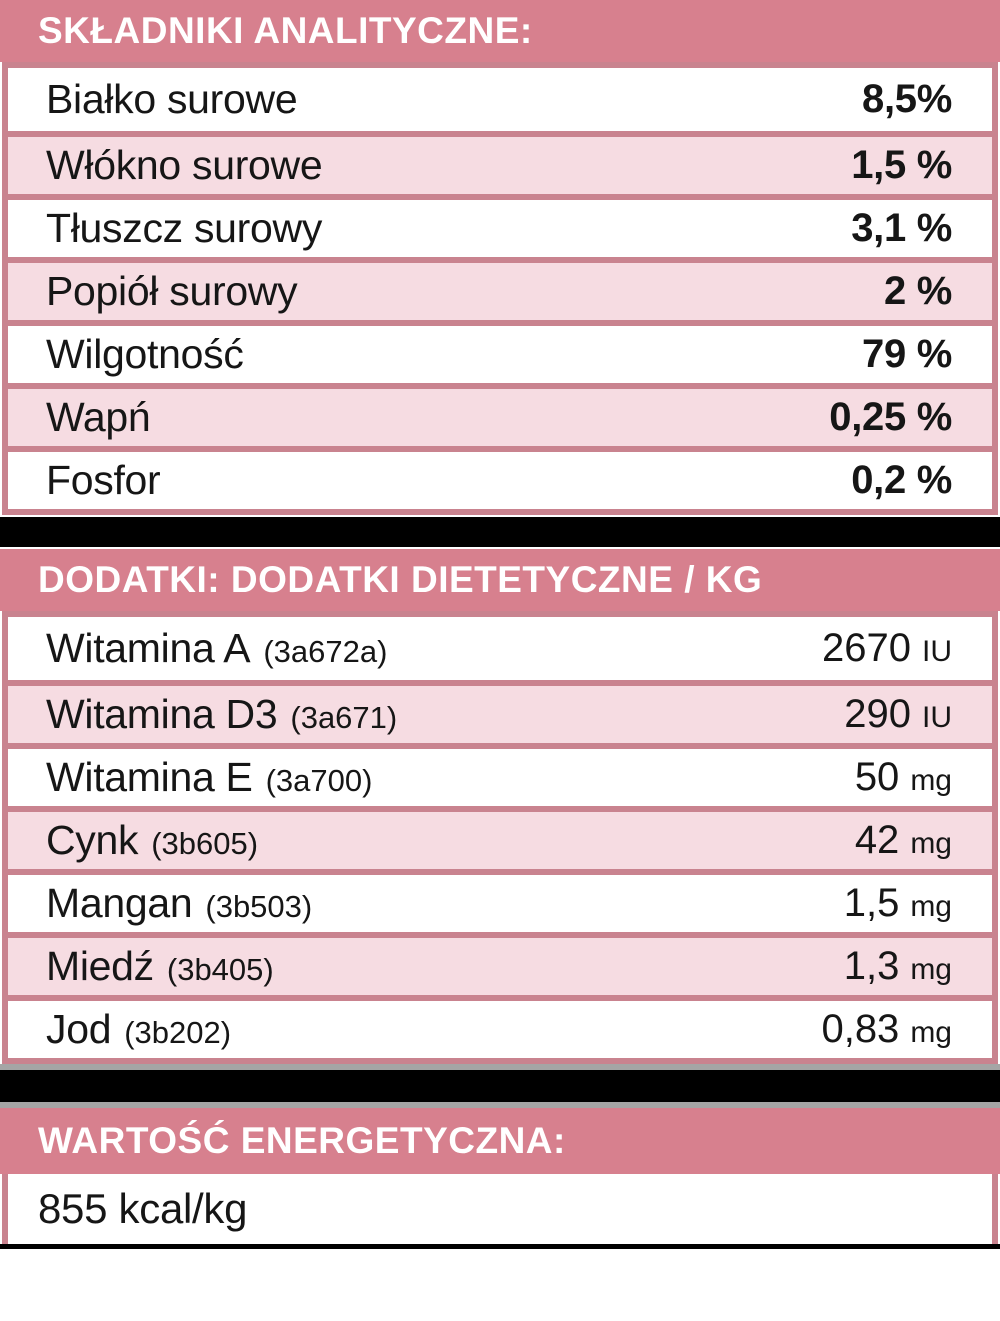 The height and width of the screenshot is (1321, 1000). I want to click on additive-row-value: 1,3 mg, so click(898, 966).